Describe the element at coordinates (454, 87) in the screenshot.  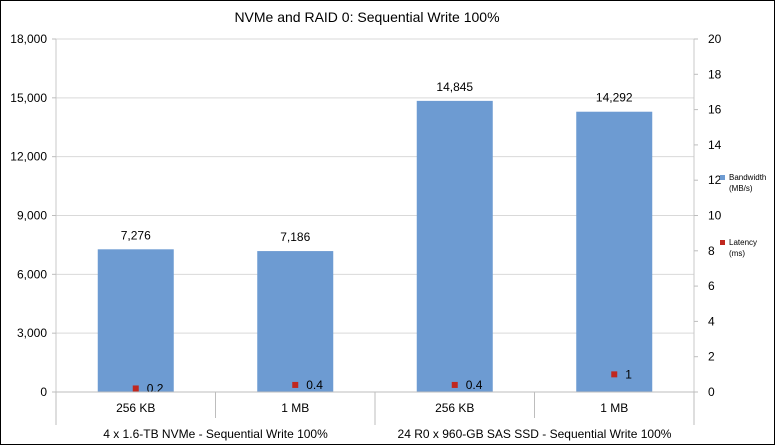
I see `bandwidth-data-label: 14,845` at that location.